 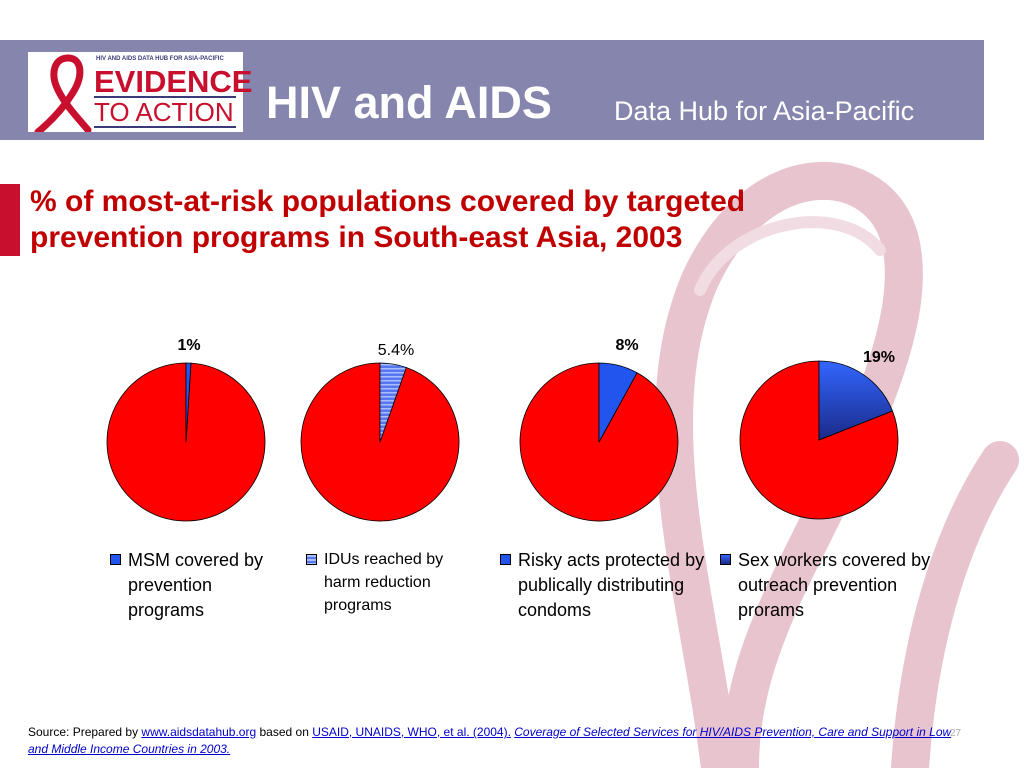 What do you see at coordinates (284, 732) in the screenshot?
I see `source-middle: based on` at bounding box center [284, 732].